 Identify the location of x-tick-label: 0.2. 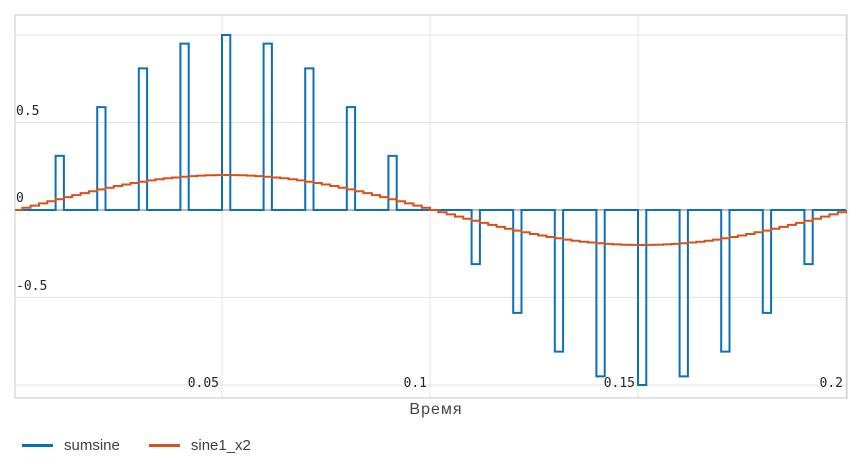
(831, 383).